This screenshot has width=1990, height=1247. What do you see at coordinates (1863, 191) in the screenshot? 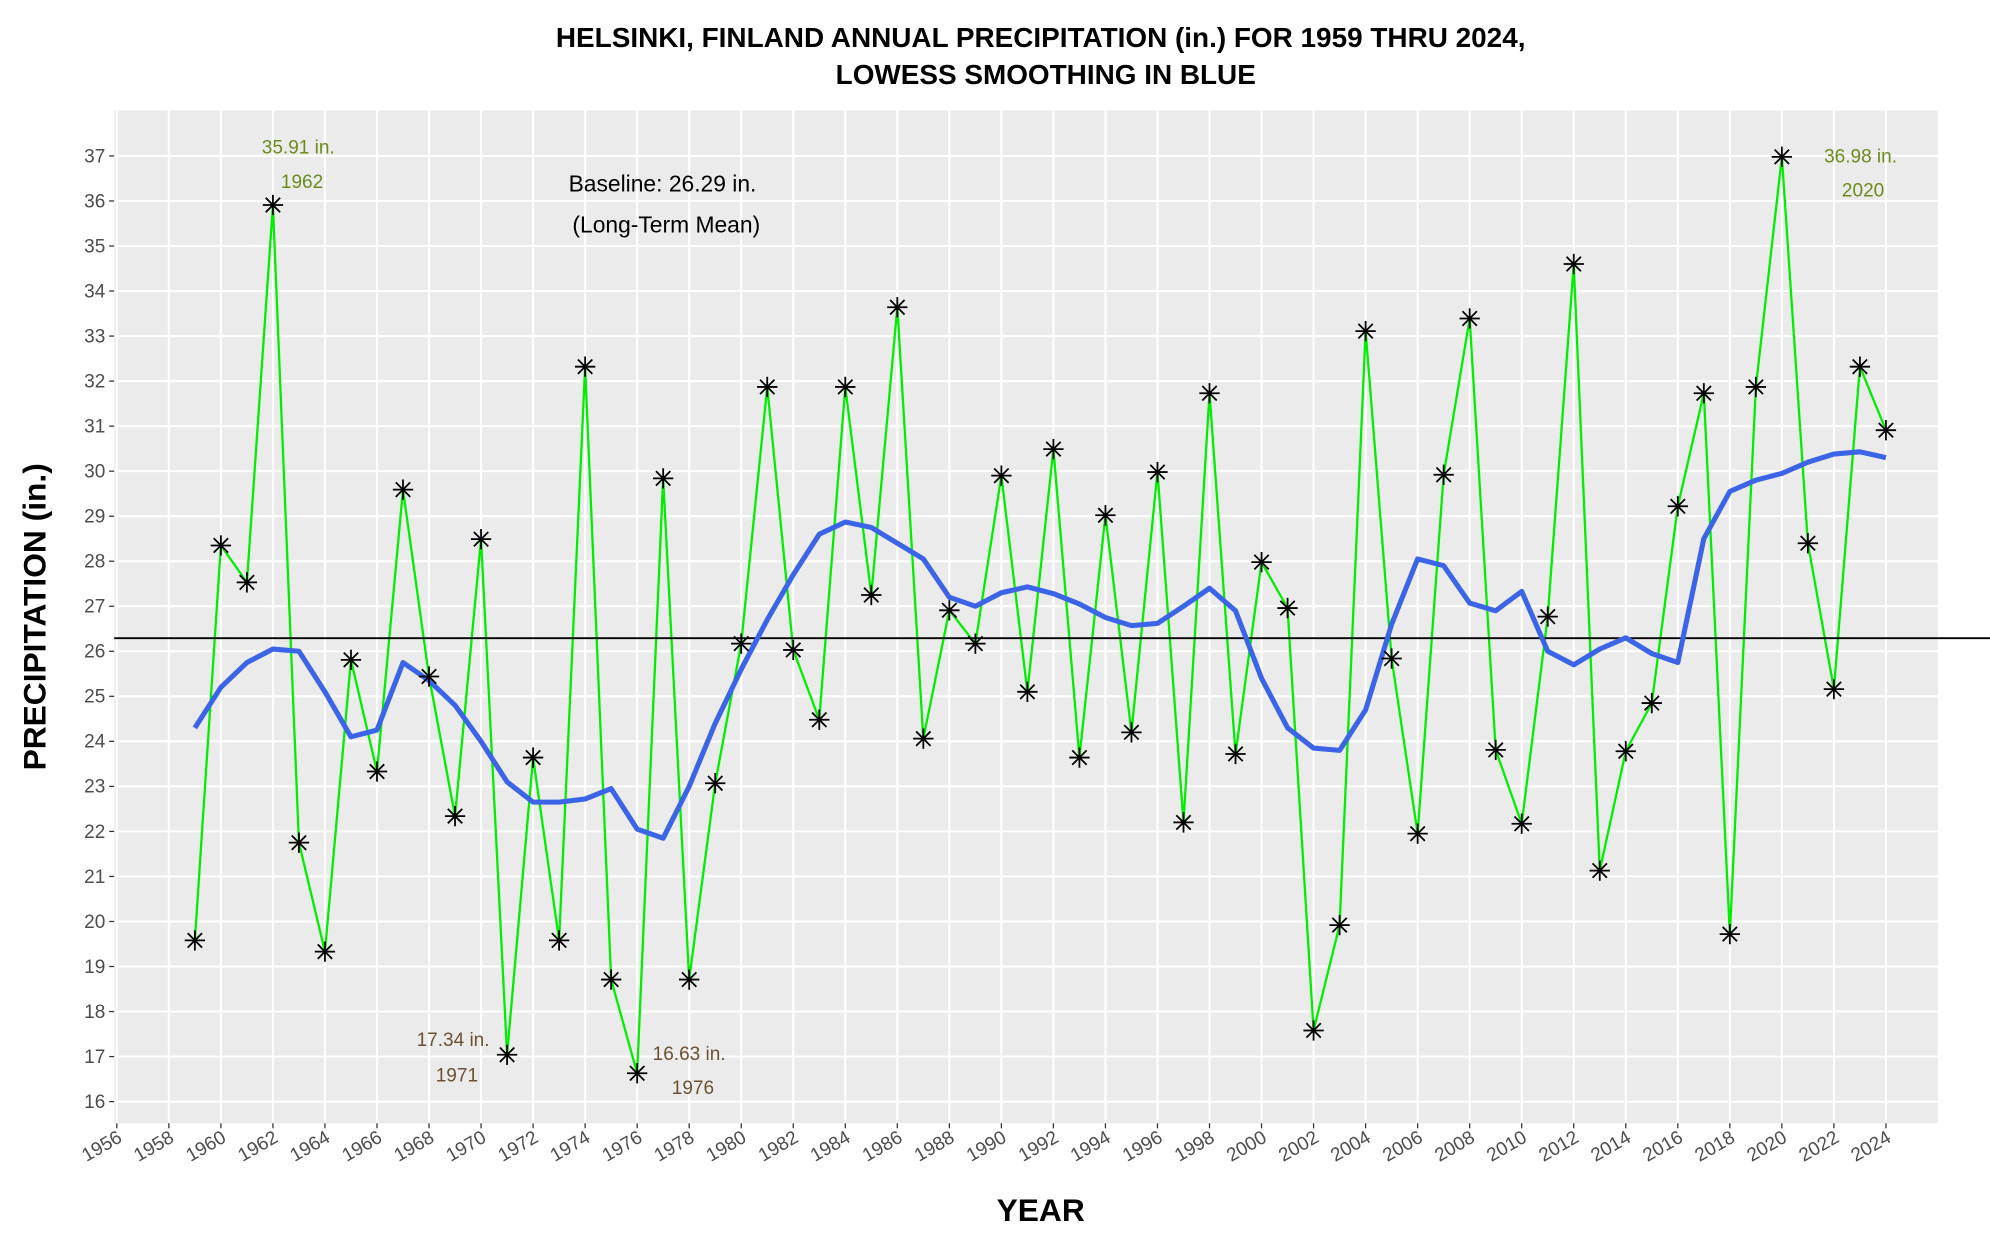
I see `annotation: 2020` at bounding box center [1863, 191].